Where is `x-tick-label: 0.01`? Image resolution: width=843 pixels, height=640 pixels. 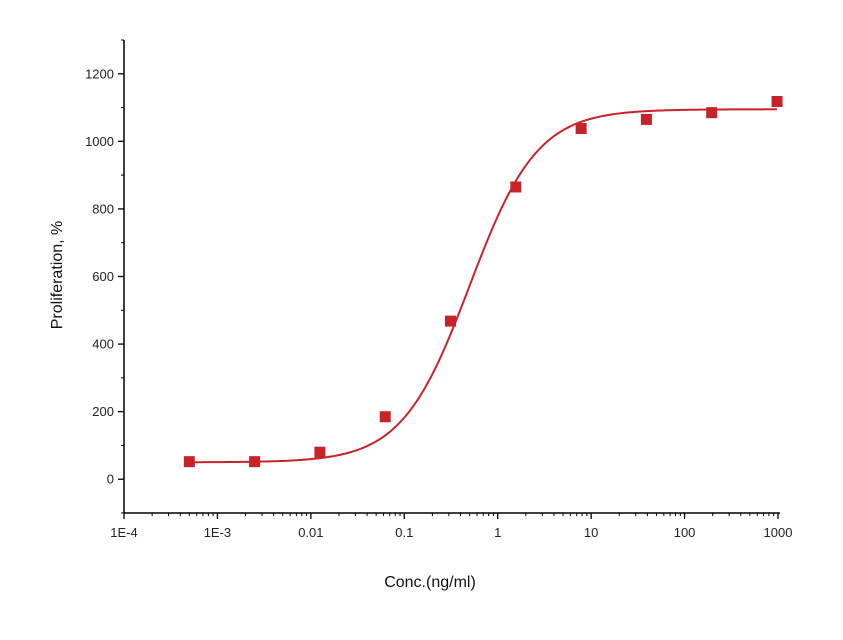
x-tick-label: 0.01 is located at coordinates (310, 532).